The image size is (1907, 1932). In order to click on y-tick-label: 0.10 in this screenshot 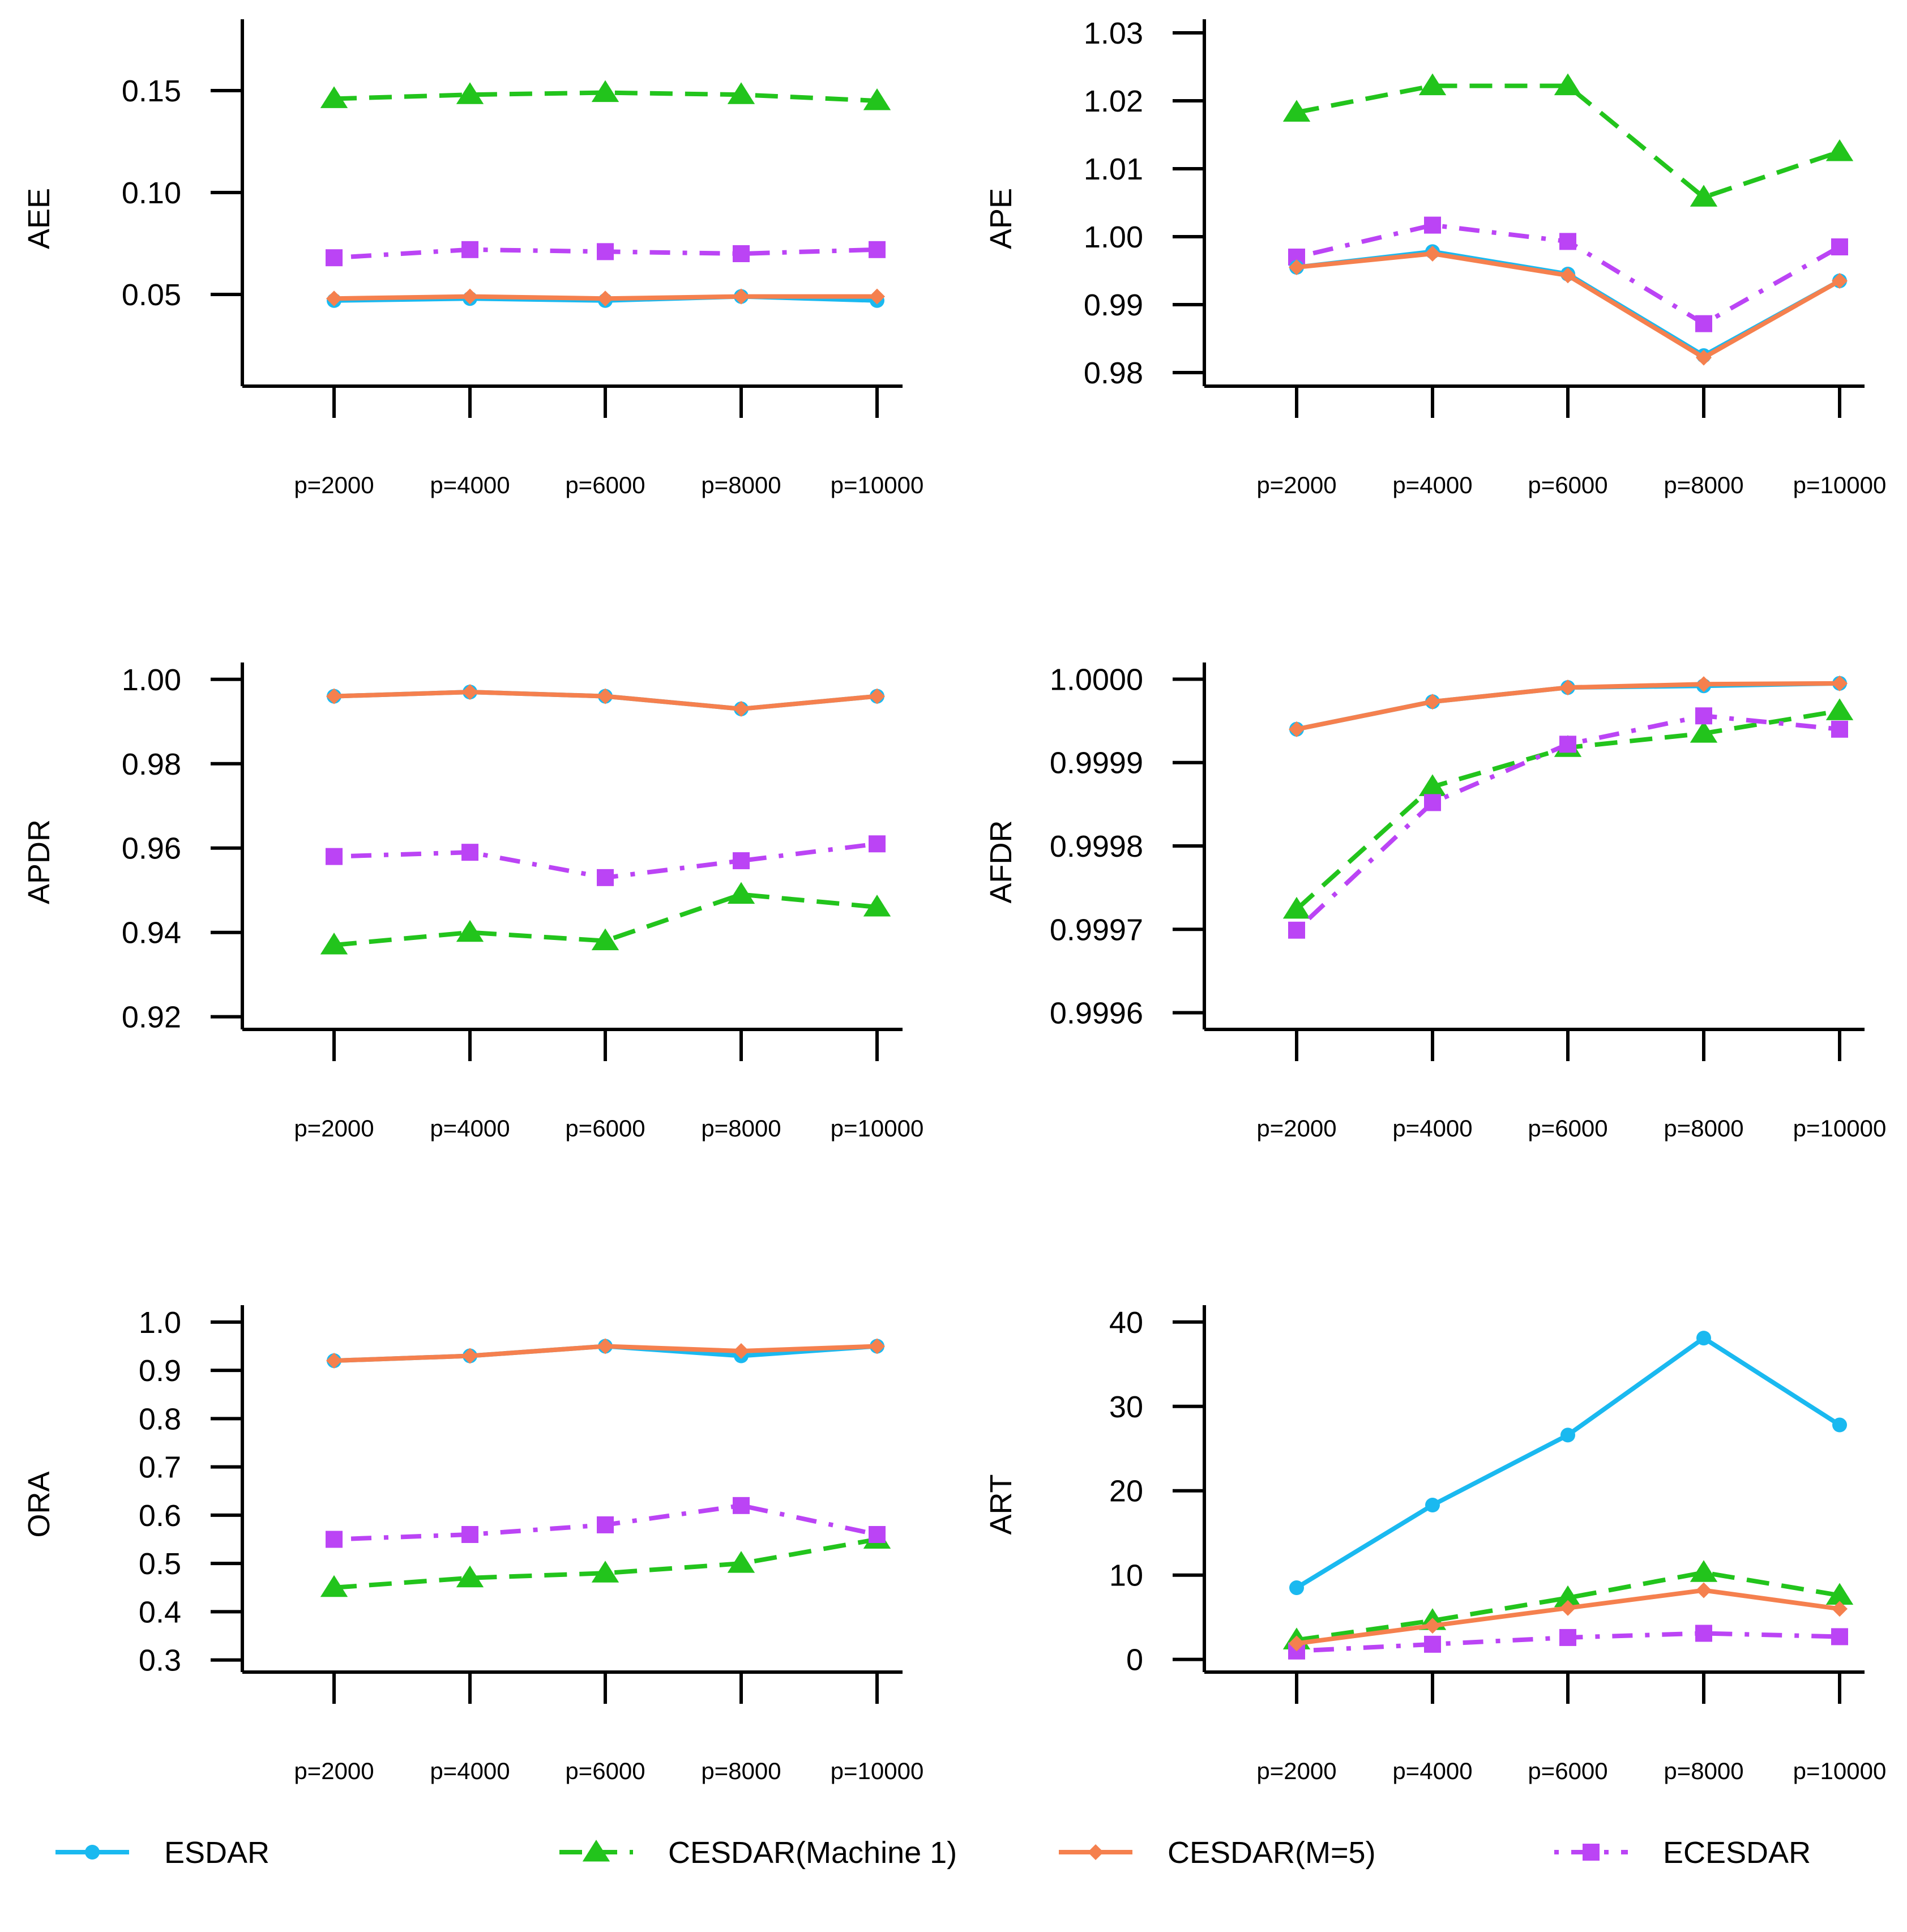, I will do `click(151, 193)`.